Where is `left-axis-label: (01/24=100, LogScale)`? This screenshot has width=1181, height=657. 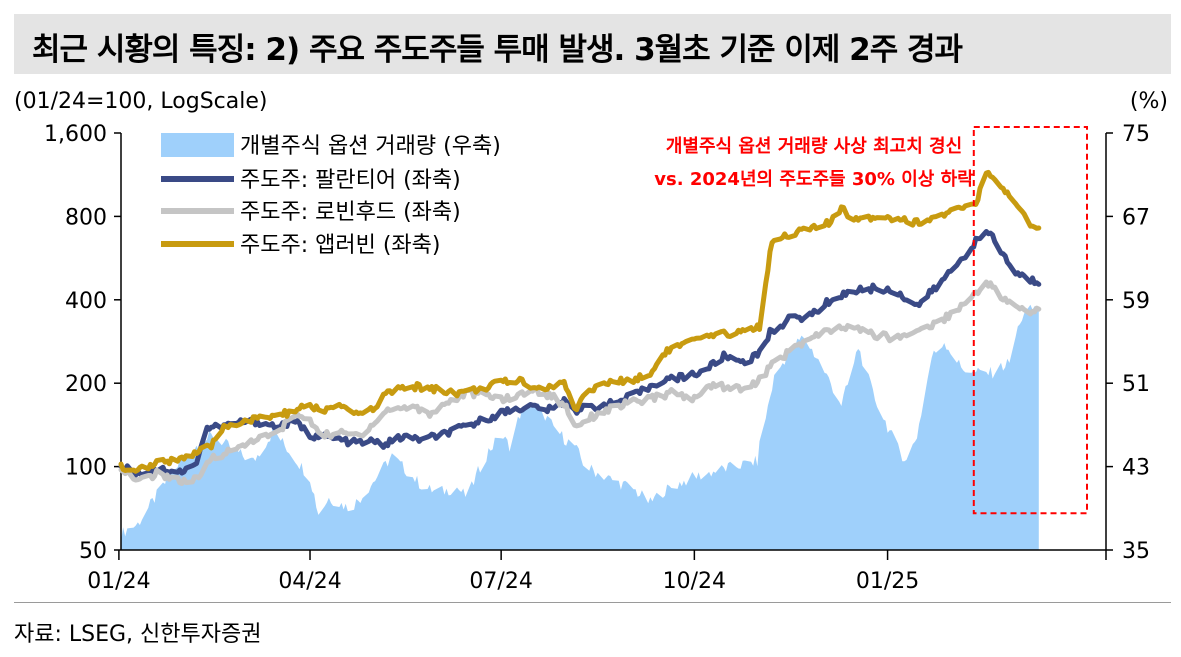 left-axis-label: (01/24=100, LogScale) is located at coordinates (140, 101).